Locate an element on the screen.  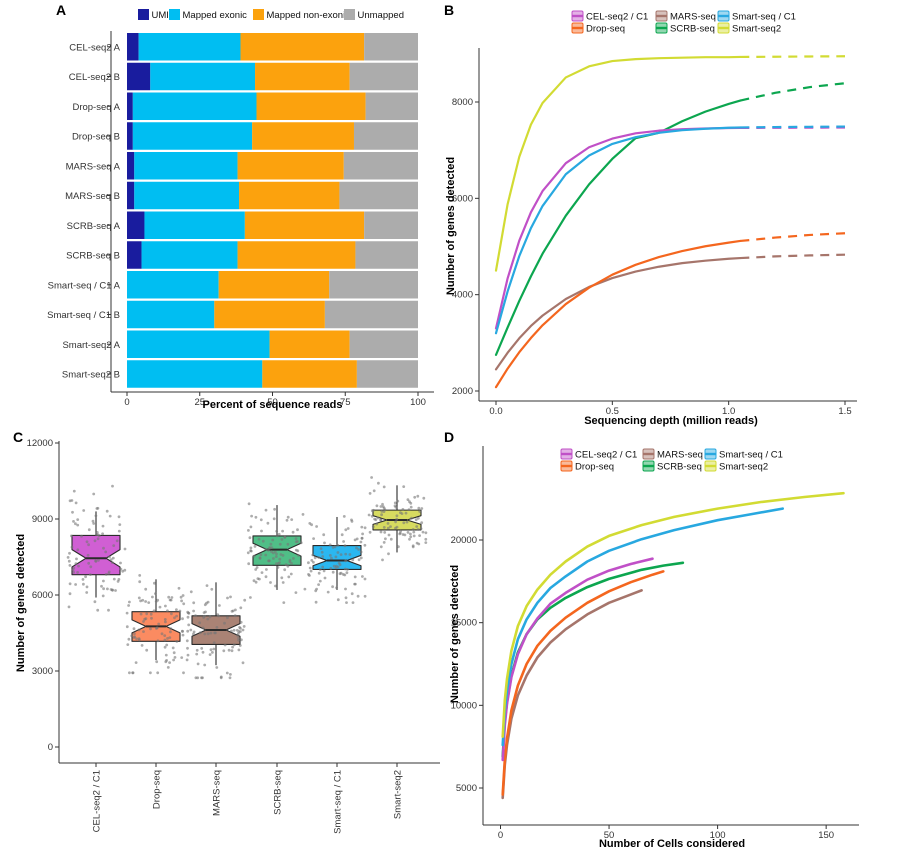
panel-a-letter: A is located at coordinates (61, 10).